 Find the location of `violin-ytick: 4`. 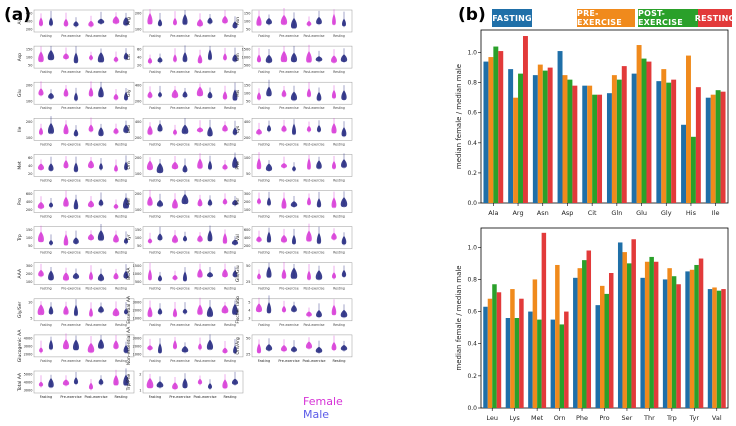

violin-ytick: 4 is located at coordinates (249, 310).